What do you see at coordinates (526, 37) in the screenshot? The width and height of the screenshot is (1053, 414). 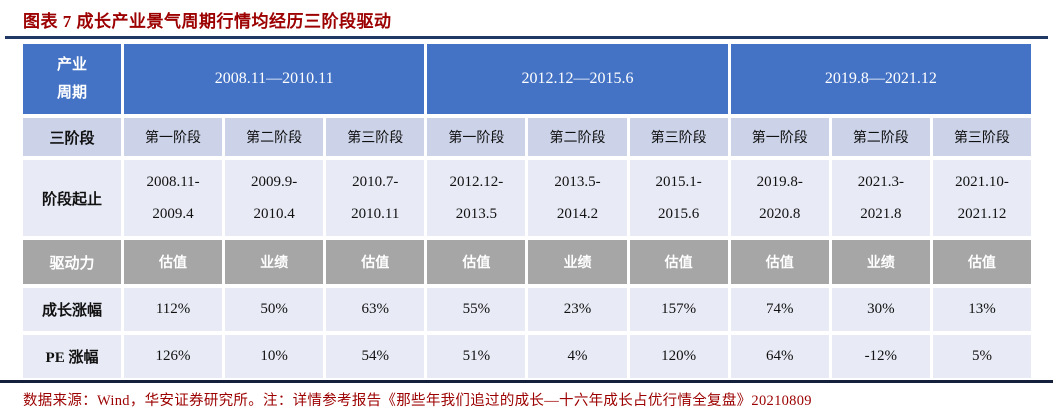 I see `top-rule` at bounding box center [526, 37].